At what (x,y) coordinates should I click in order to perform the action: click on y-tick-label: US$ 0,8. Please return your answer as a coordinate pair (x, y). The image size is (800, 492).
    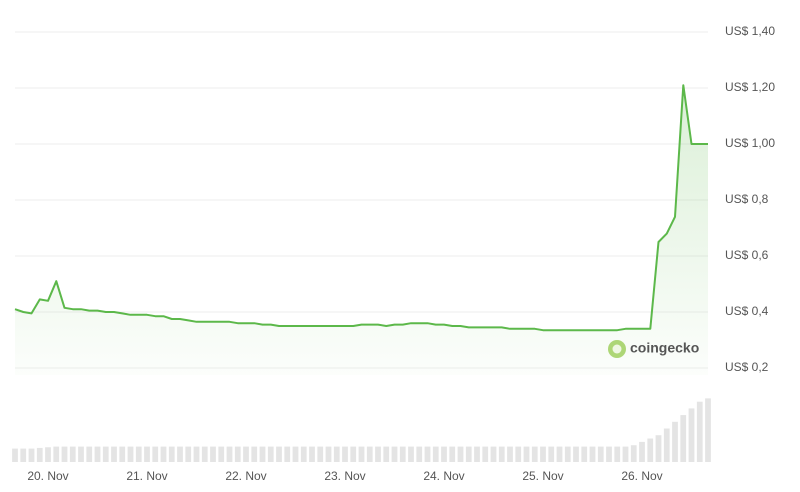
    Looking at the image, I should click on (747, 199).